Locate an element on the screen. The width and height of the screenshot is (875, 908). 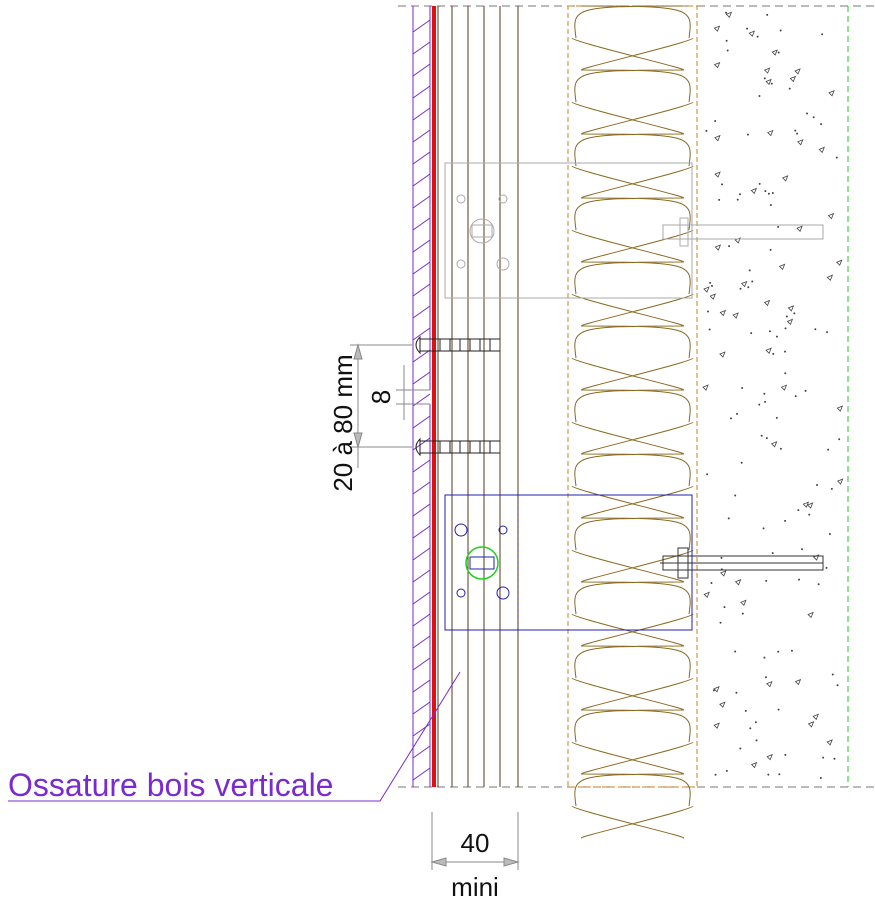
batten-width-label: 40 is located at coordinates (475, 843).